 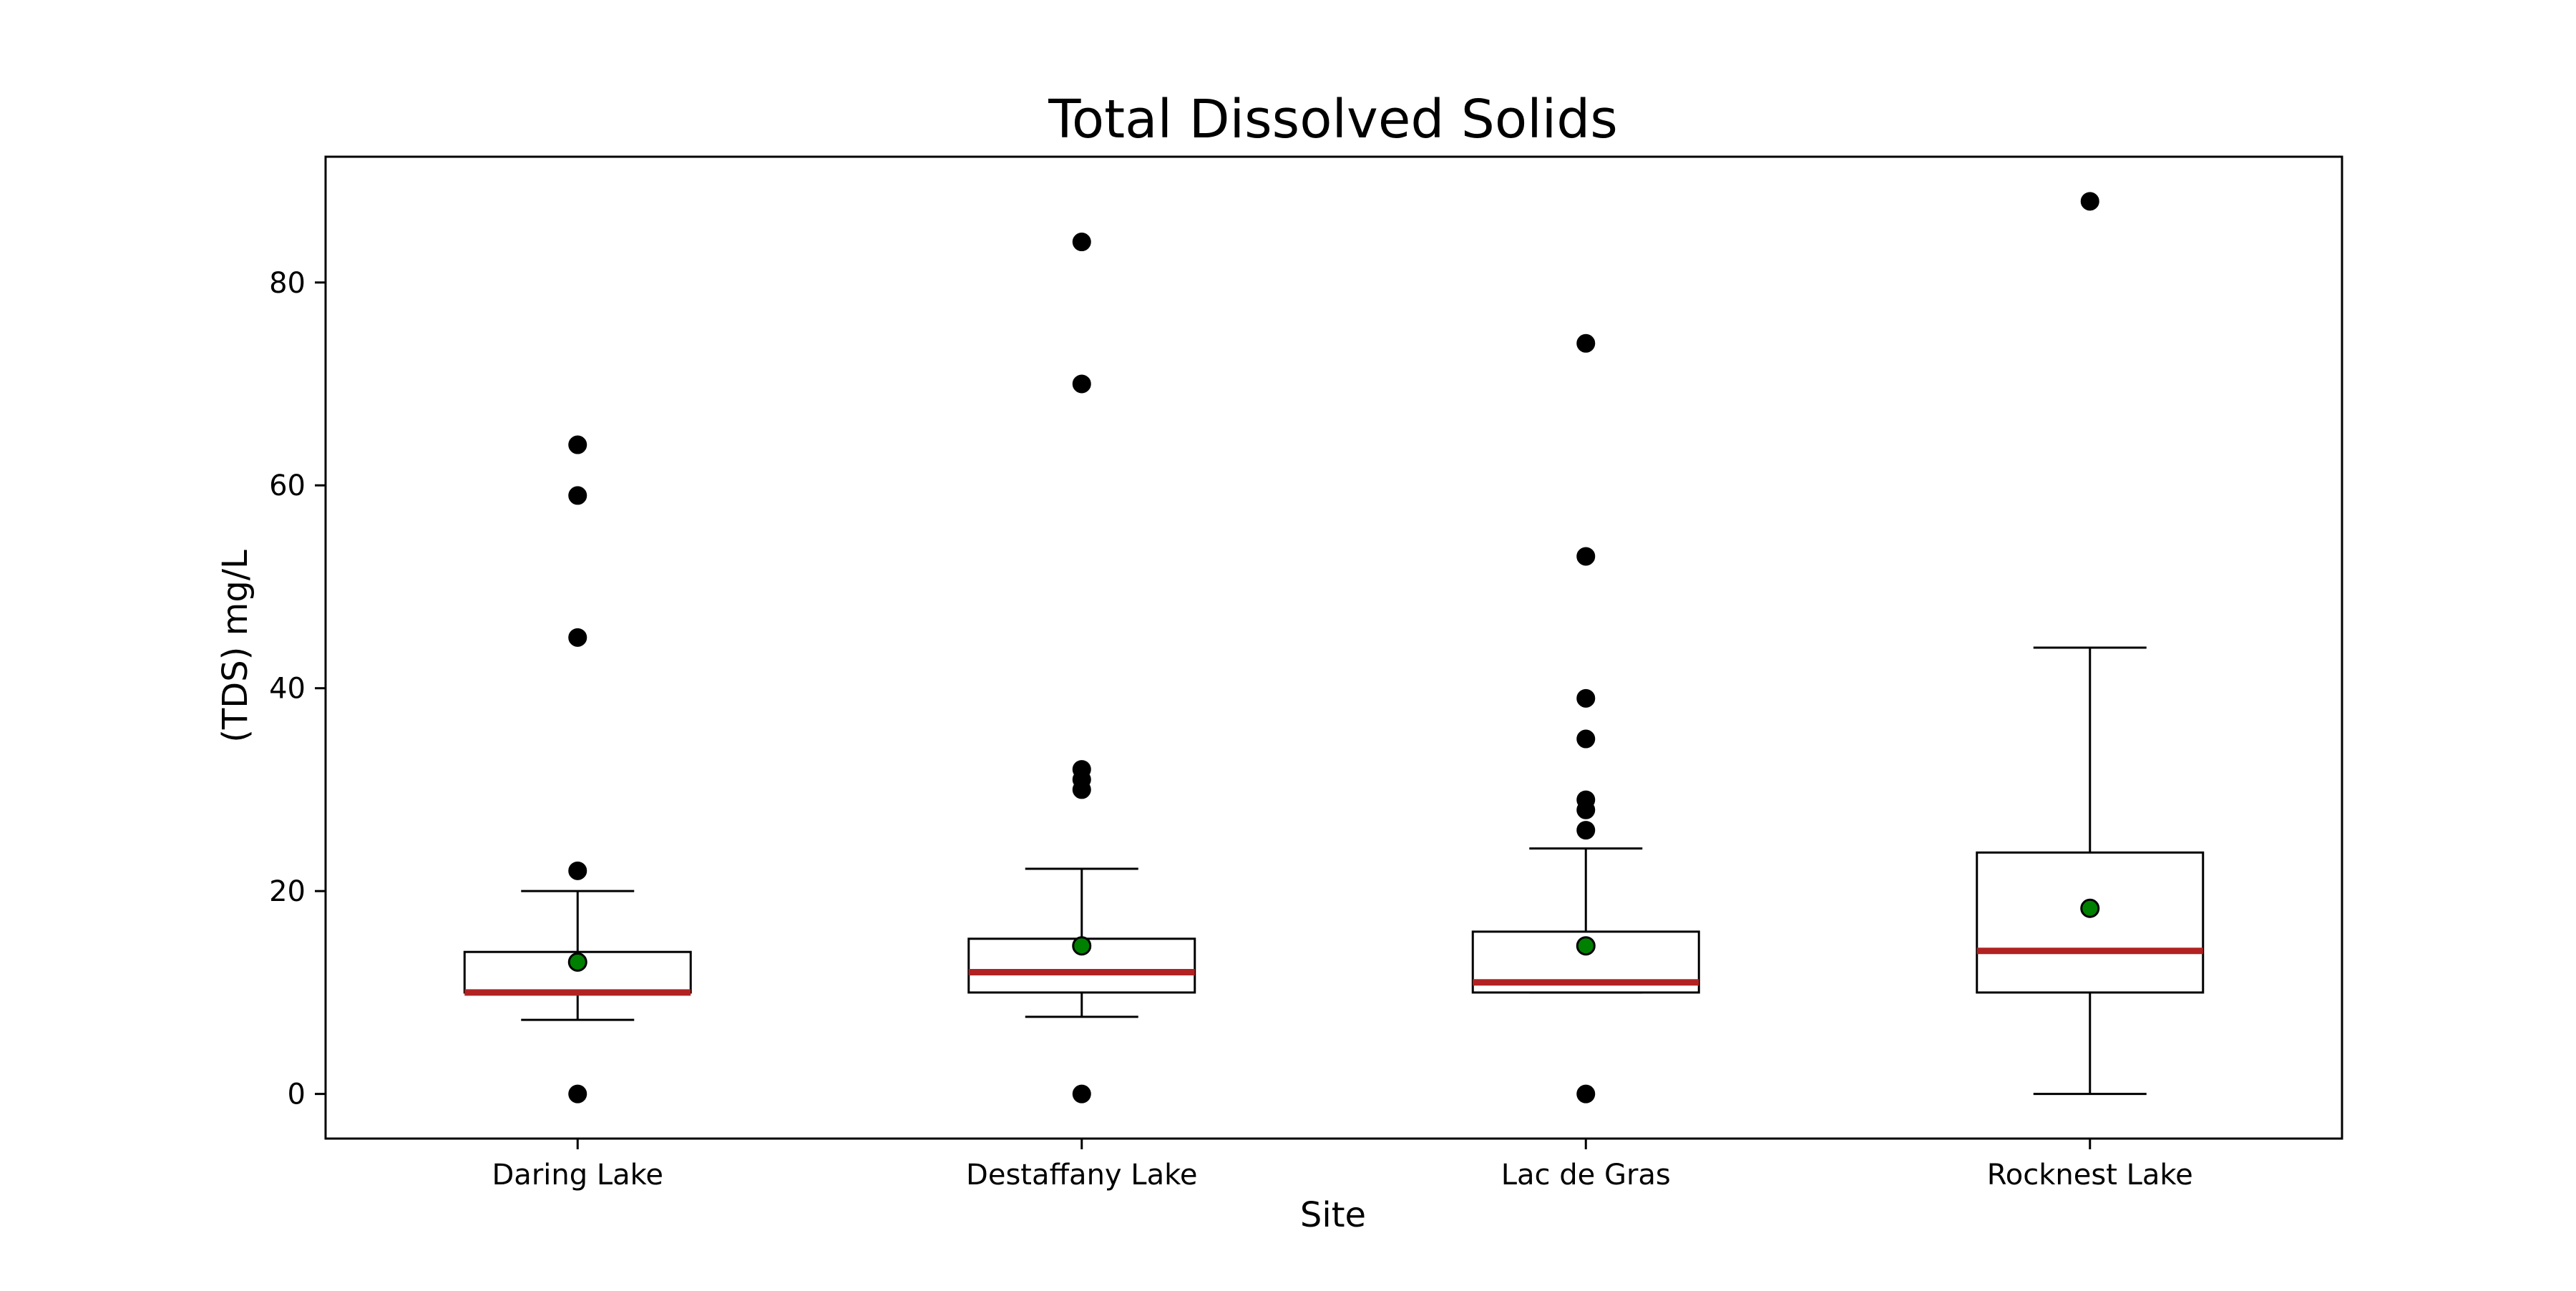 What do you see at coordinates (1333, 119) in the screenshot?
I see `chart-title: Total Dissolved Solids` at bounding box center [1333, 119].